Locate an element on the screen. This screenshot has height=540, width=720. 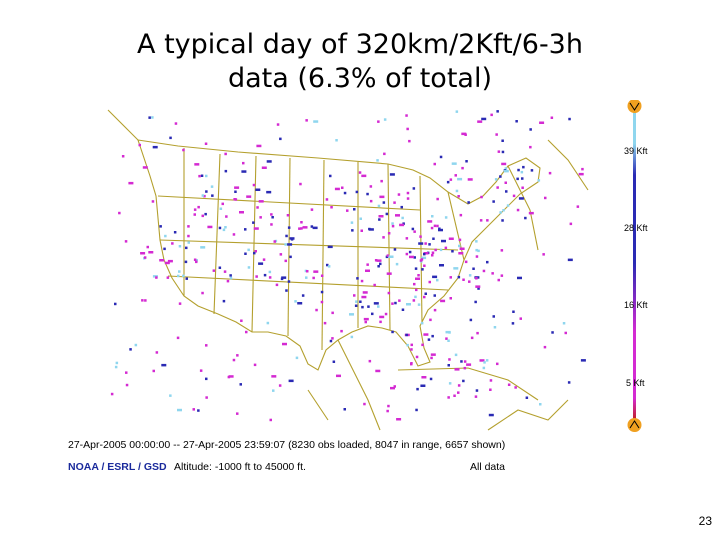
color-bar-top-handle is located at coordinates (634, 106).